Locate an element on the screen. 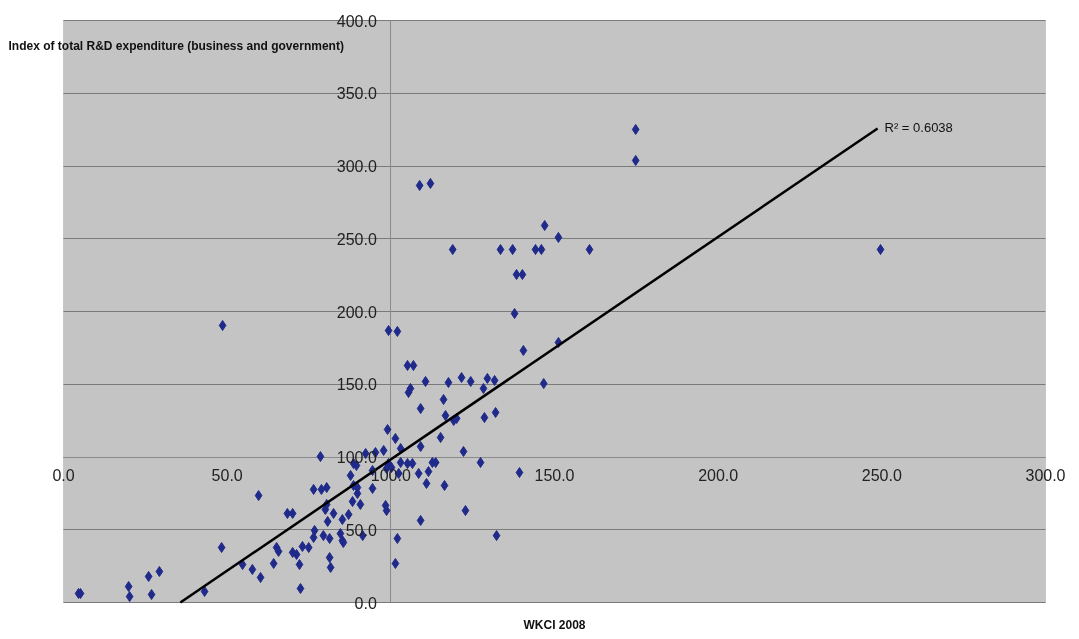 This screenshot has width=1079, height=639. annotation: R² = 0.6038 is located at coordinates (918, 127).